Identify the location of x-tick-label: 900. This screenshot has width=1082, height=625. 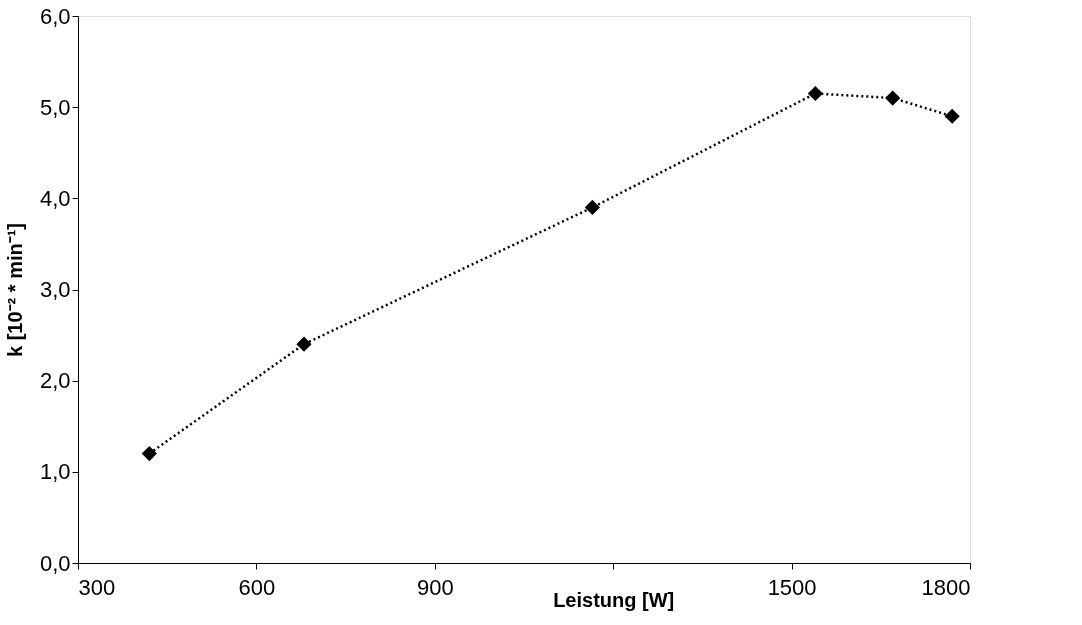
(435, 587).